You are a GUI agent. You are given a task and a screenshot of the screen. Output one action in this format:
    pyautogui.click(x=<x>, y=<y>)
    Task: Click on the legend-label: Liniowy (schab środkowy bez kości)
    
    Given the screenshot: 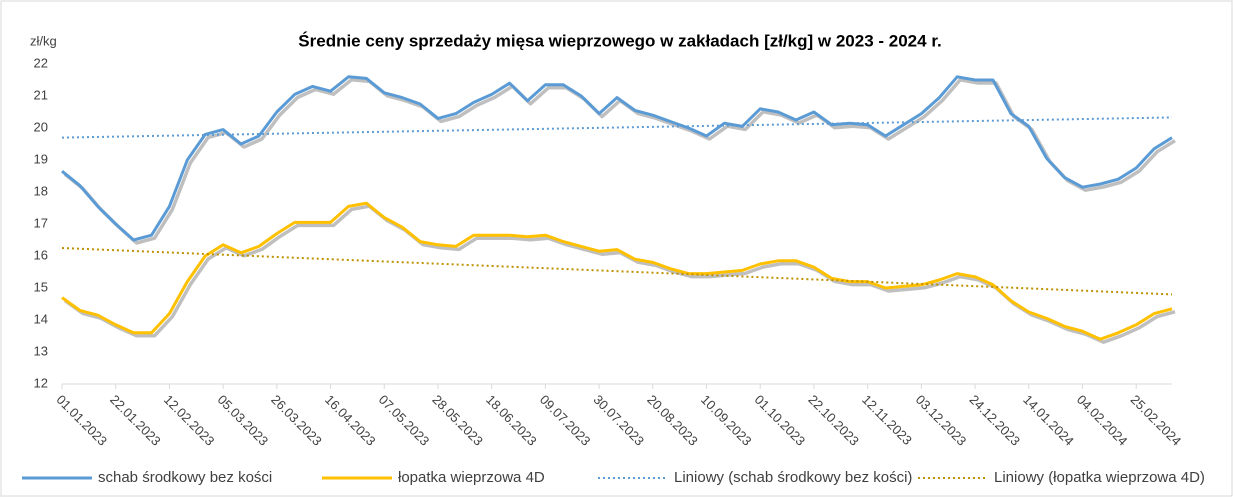 What is the action you would take?
    pyautogui.click(x=793, y=477)
    